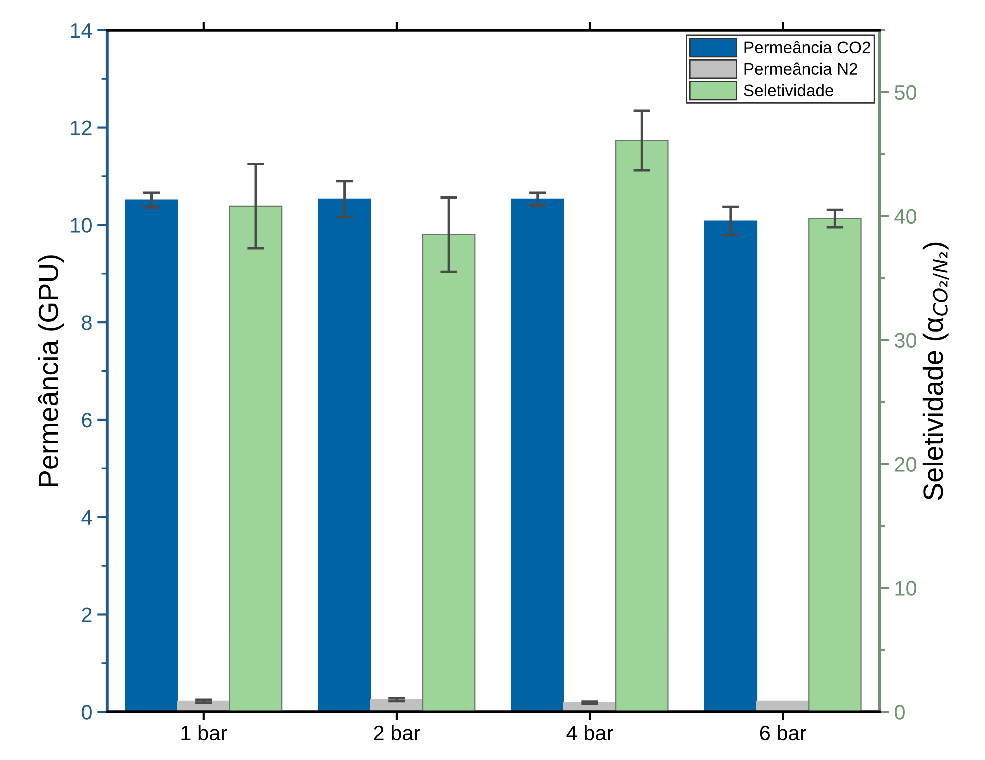 The width and height of the screenshot is (985, 760). Describe the element at coordinates (397, 733) in the screenshot. I see `x-tick-label: 2 bar` at that location.